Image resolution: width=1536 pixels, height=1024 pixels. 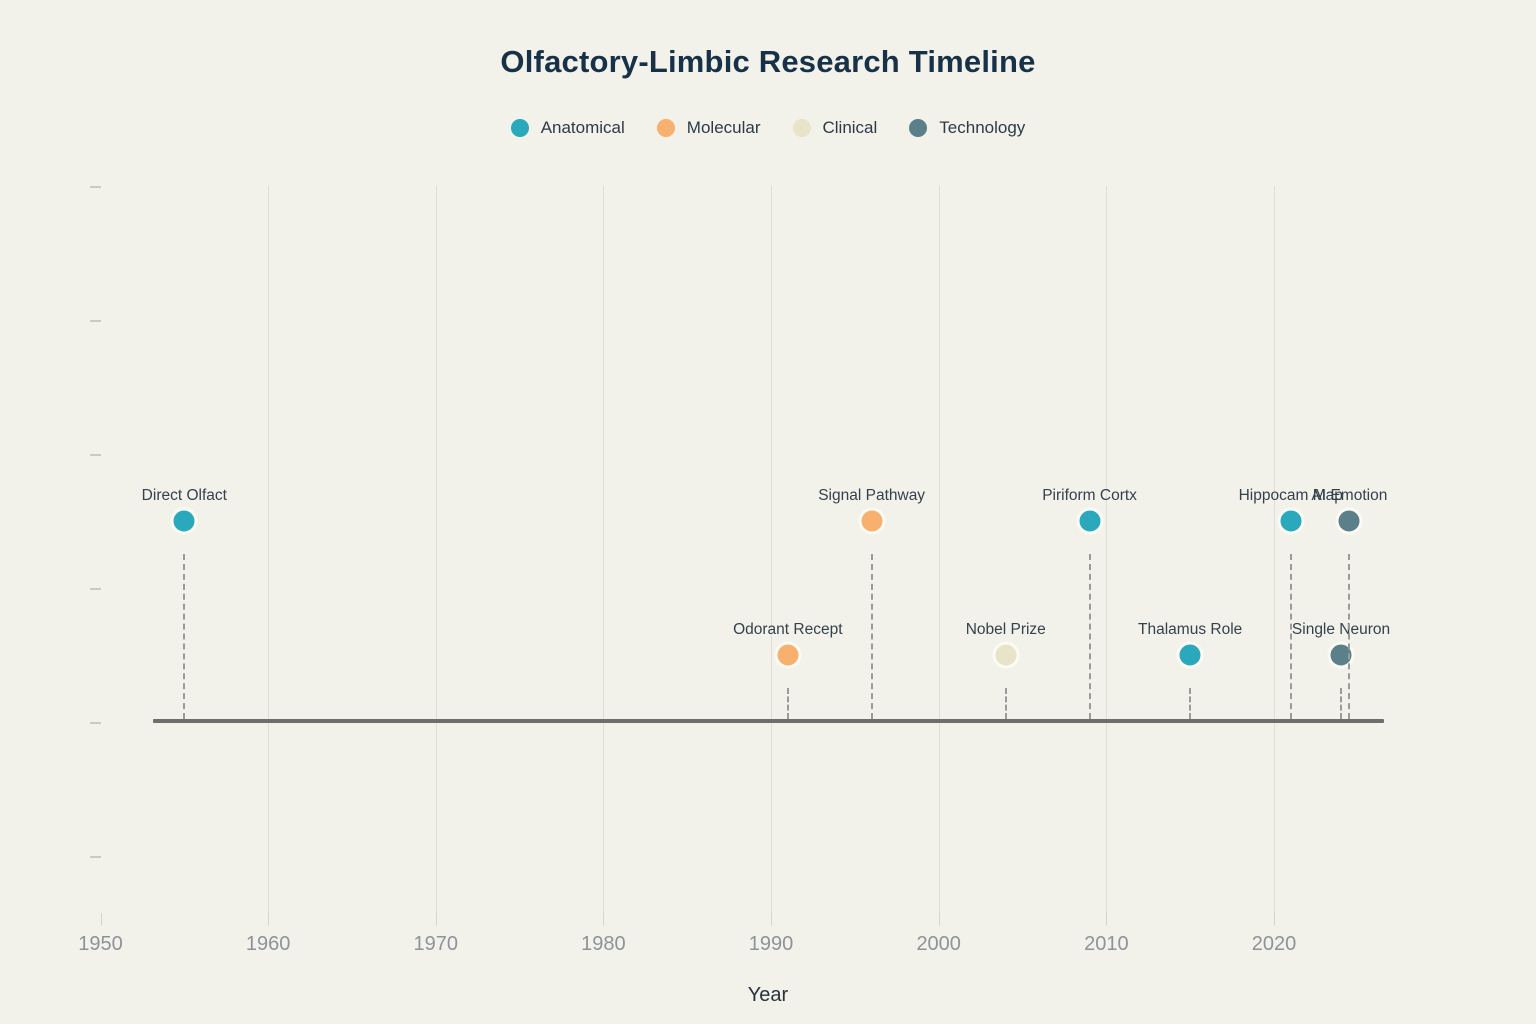 I want to click on legend-swatch-molecular, so click(x=665, y=128).